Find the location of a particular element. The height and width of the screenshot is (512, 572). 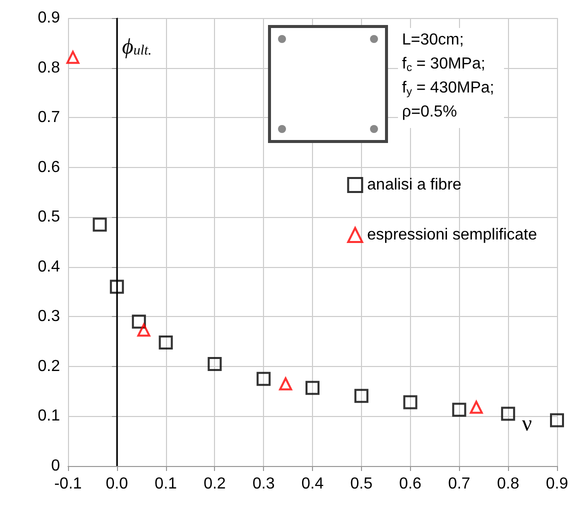

x-tick-label: 0.6 is located at coordinates (410, 484).